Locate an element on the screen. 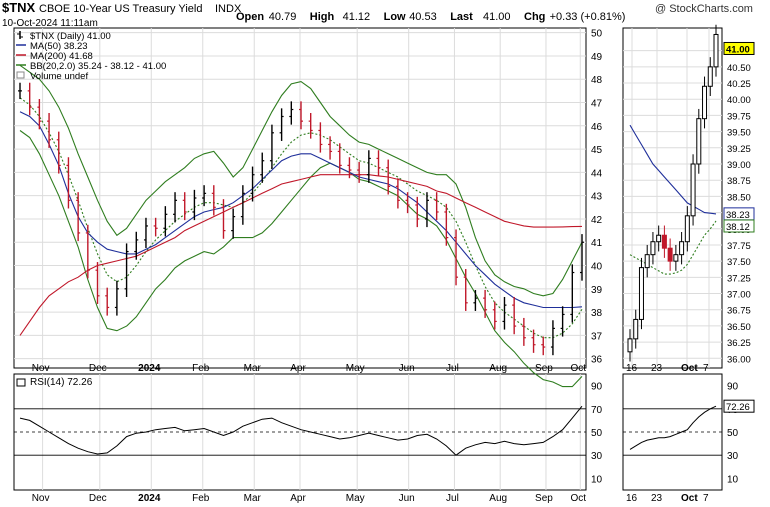 This screenshot has height=507, width=770. rsi-month-label: 2024 is located at coordinates (149, 498).